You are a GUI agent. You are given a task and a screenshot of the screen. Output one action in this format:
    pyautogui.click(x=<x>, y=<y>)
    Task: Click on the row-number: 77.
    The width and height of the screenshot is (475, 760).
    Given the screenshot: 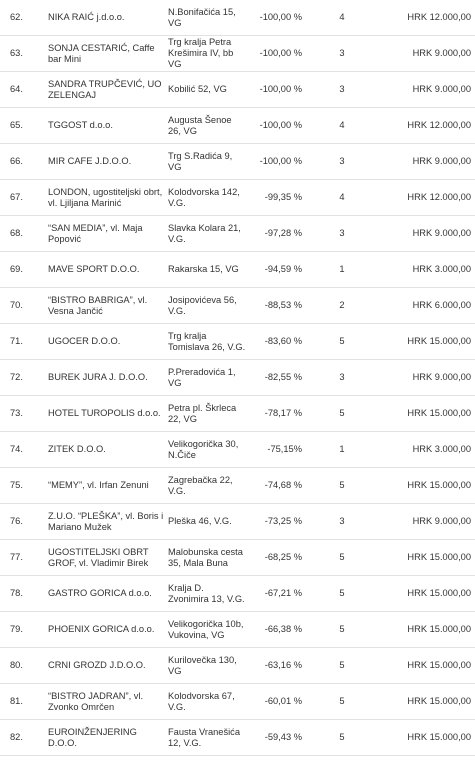 What is the action you would take?
    pyautogui.click(x=23, y=557)
    